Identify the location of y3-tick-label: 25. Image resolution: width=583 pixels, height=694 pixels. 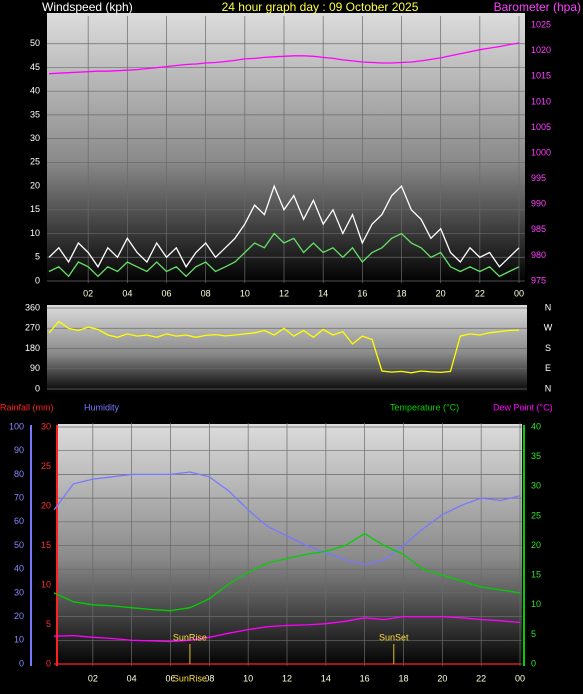
(46, 466).